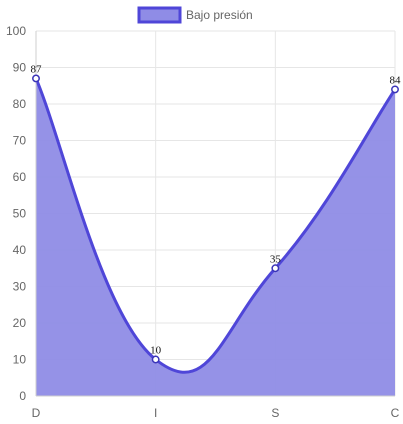 This screenshot has height=424, width=403. What do you see at coordinates (20, 250) in the screenshot?
I see `y-tick-label: 40` at bounding box center [20, 250].